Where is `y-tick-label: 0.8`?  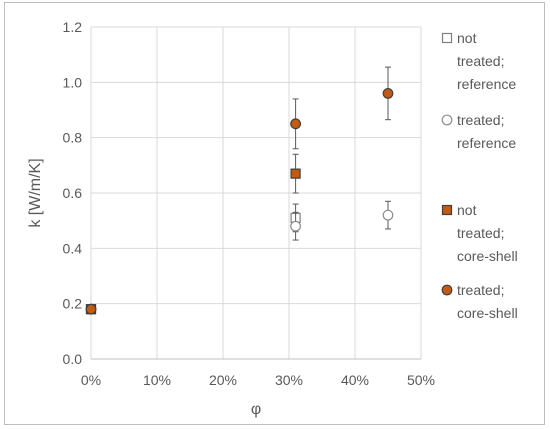 y-tick-label: 0.8 is located at coordinates (73, 138).